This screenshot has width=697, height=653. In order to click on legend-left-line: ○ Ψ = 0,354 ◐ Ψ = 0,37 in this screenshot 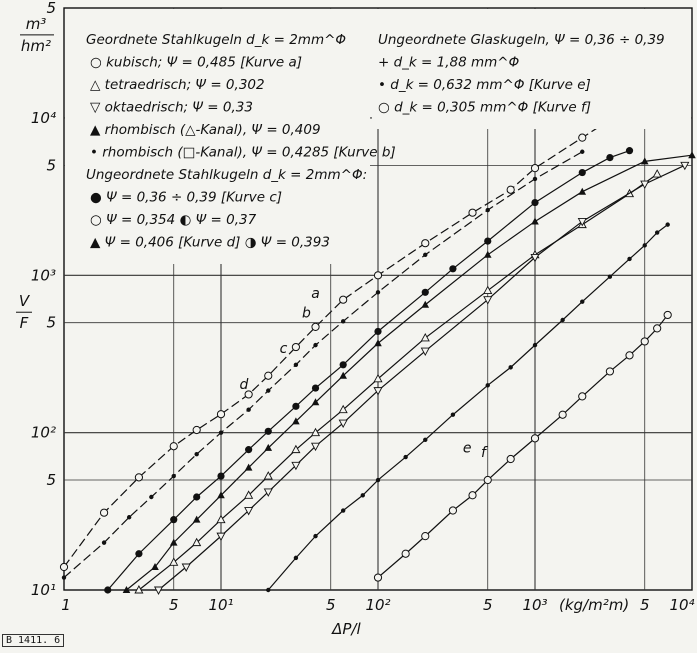, I will do `click(173, 220)`.